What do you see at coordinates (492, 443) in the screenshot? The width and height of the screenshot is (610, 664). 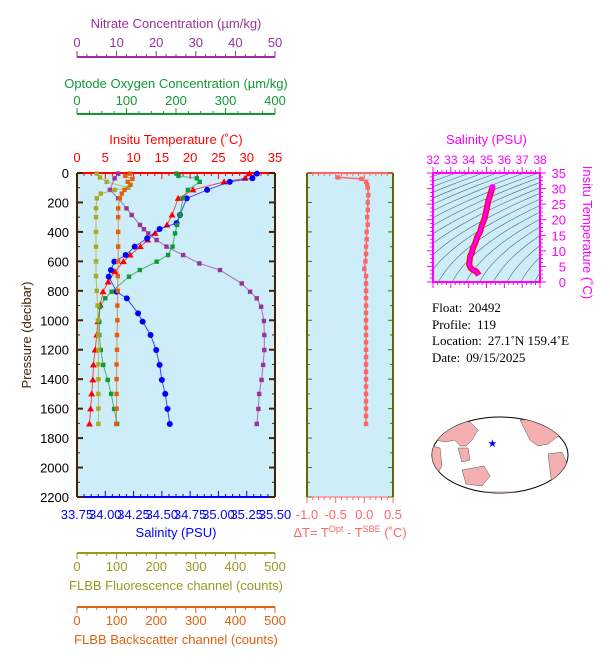 I see `float-location-star-icon` at bounding box center [492, 443].